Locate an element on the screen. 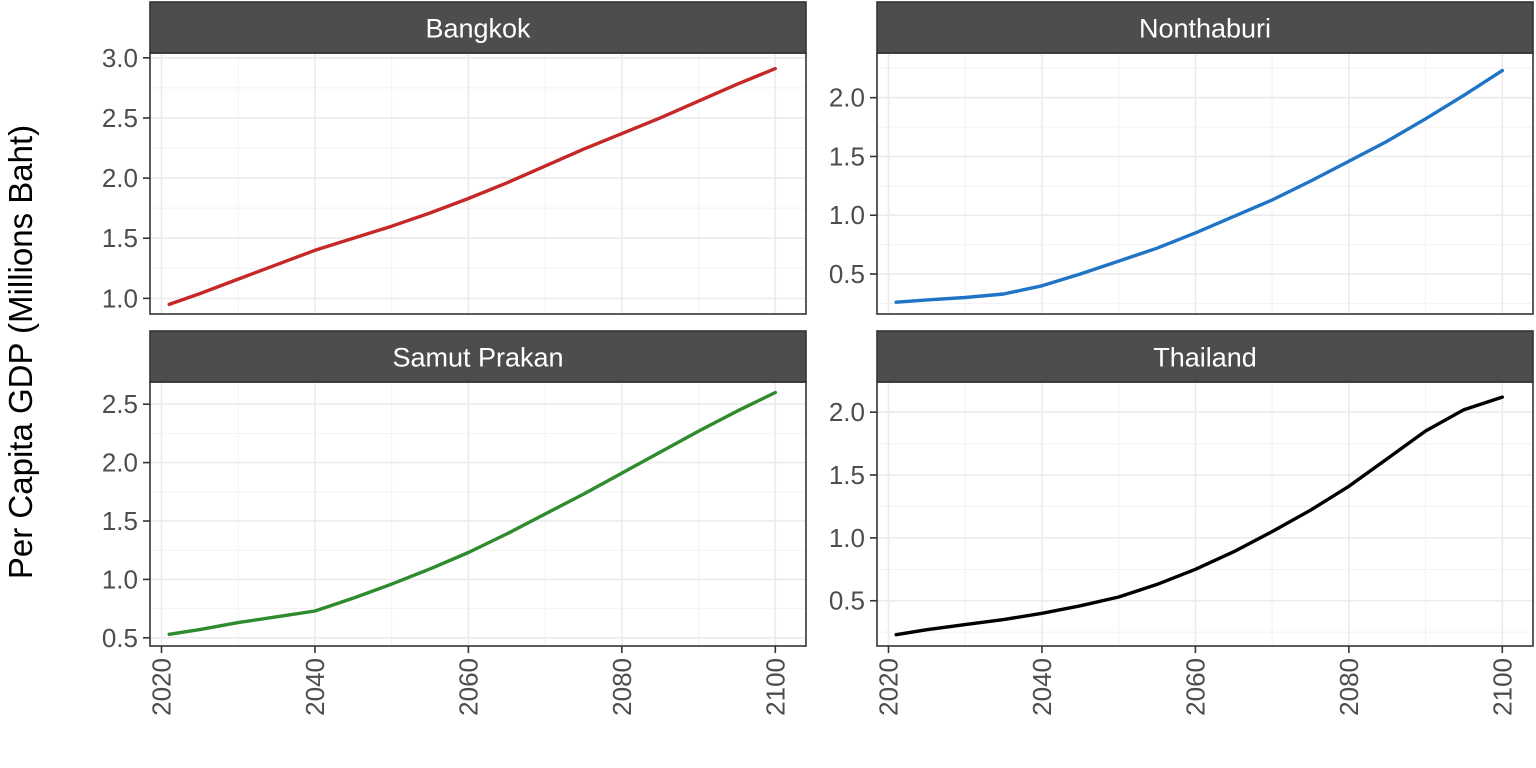 The width and height of the screenshot is (1536, 768). facet-title-samut-prakan: Samut Prakan is located at coordinates (477, 358).